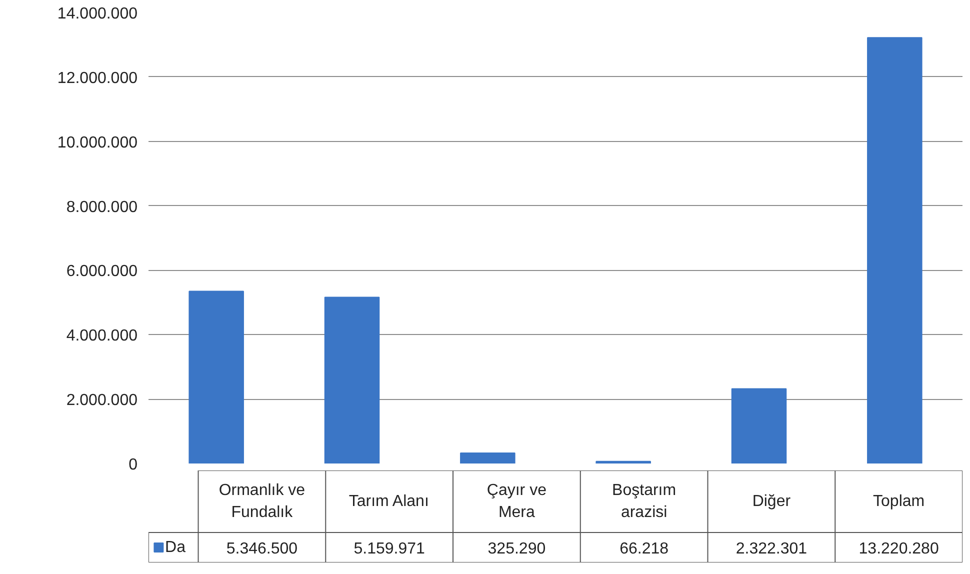 Image resolution: width=970 pixels, height=574 pixels. What do you see at coordinates (516, 502) in the screenshot?
I see `x-tick-label: Çayır ve Mera` at bounding box center [516, 502].